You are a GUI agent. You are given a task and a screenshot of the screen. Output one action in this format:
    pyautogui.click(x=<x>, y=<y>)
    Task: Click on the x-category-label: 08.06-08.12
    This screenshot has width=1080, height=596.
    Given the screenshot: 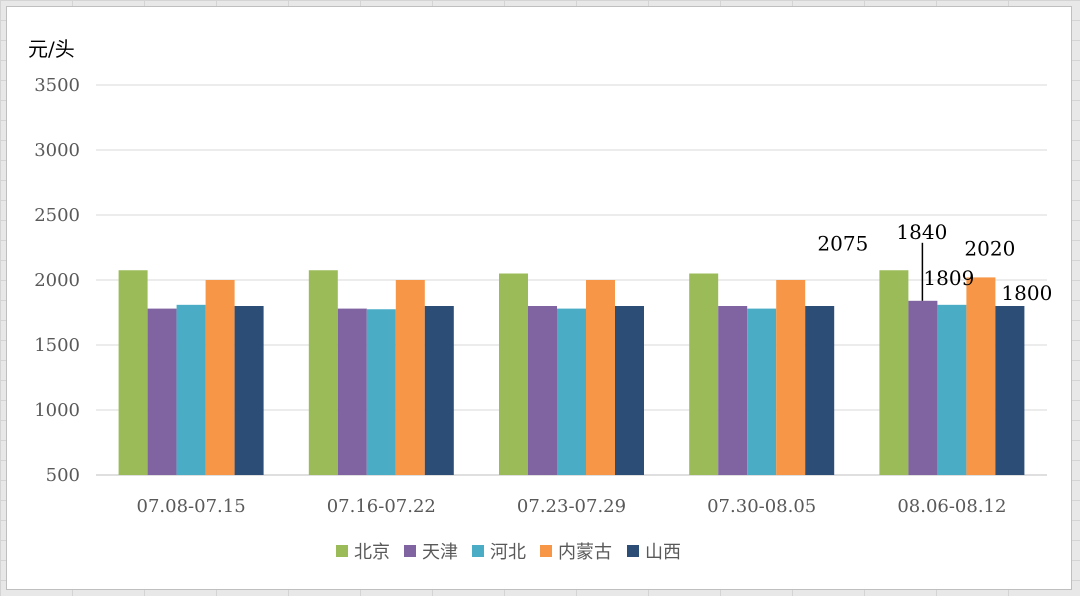 What is the action you would take?
    pyautogui.click(x=951, y=506)
    